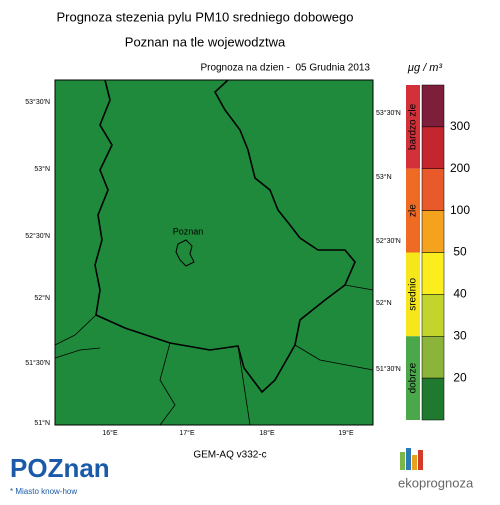  I want to click on threshold-label: 30, so click(460, 335).